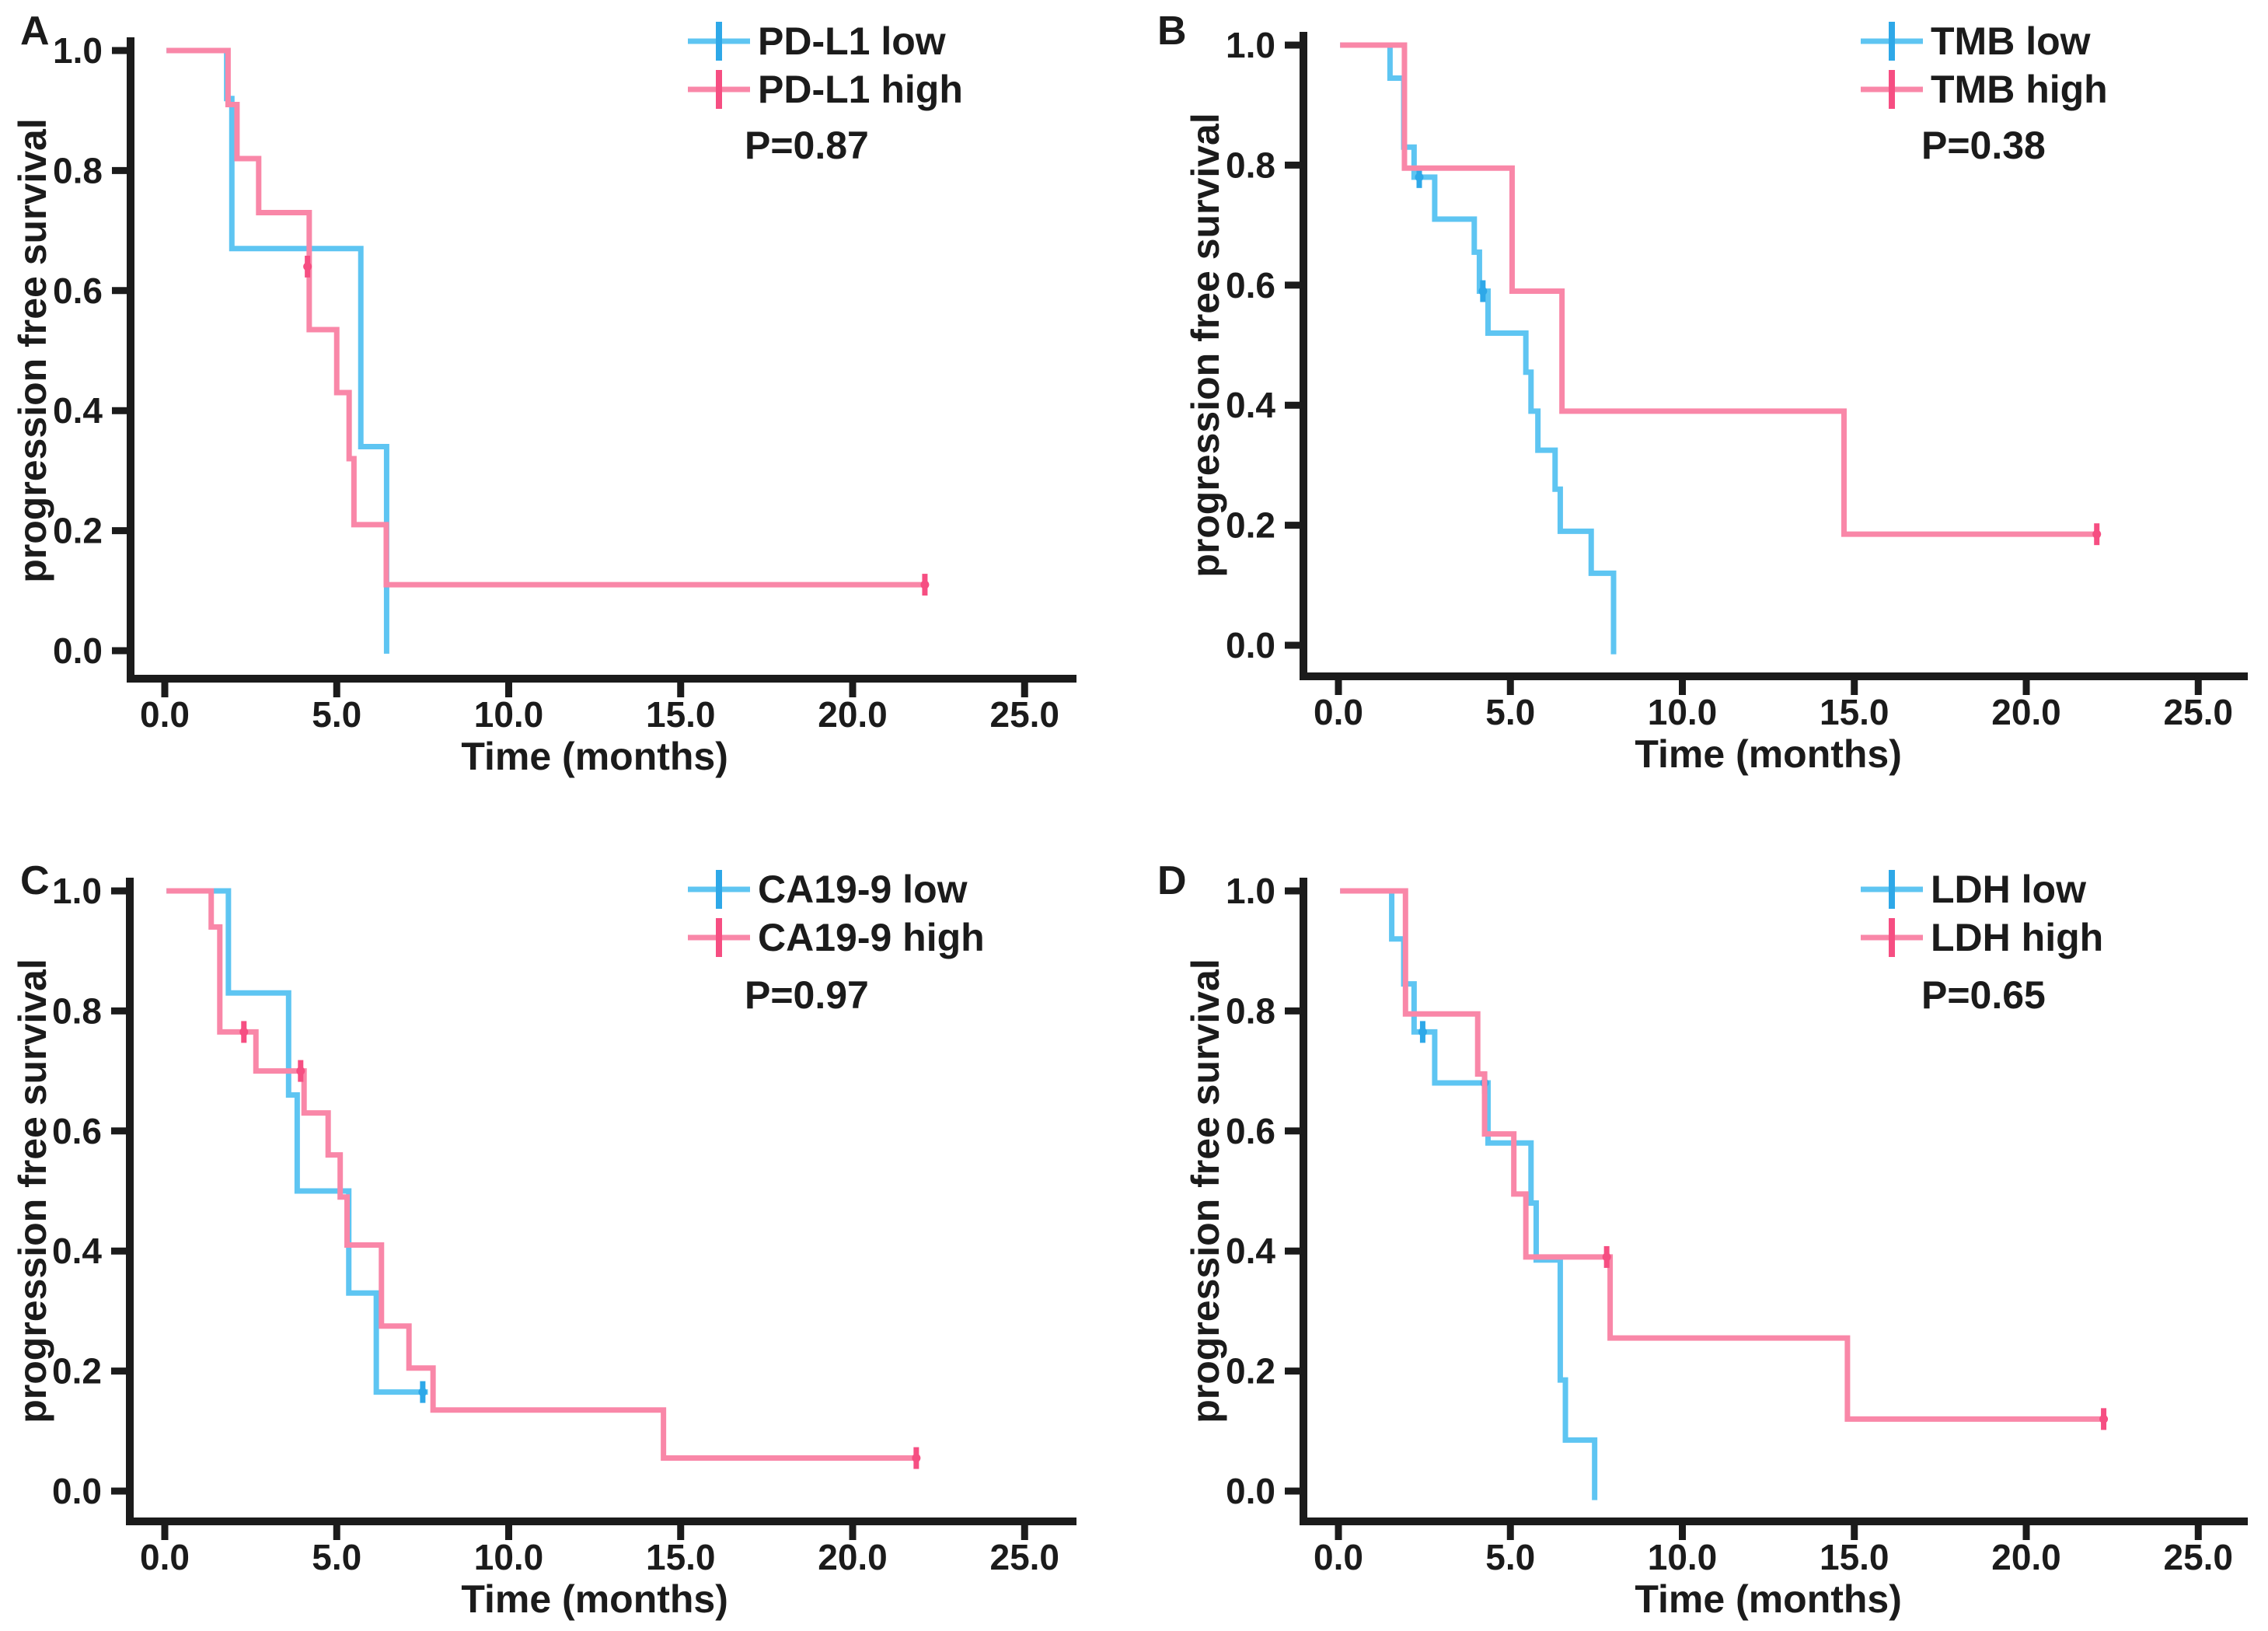  I want to click on p-value: P=0.38, so click(1983, 145).